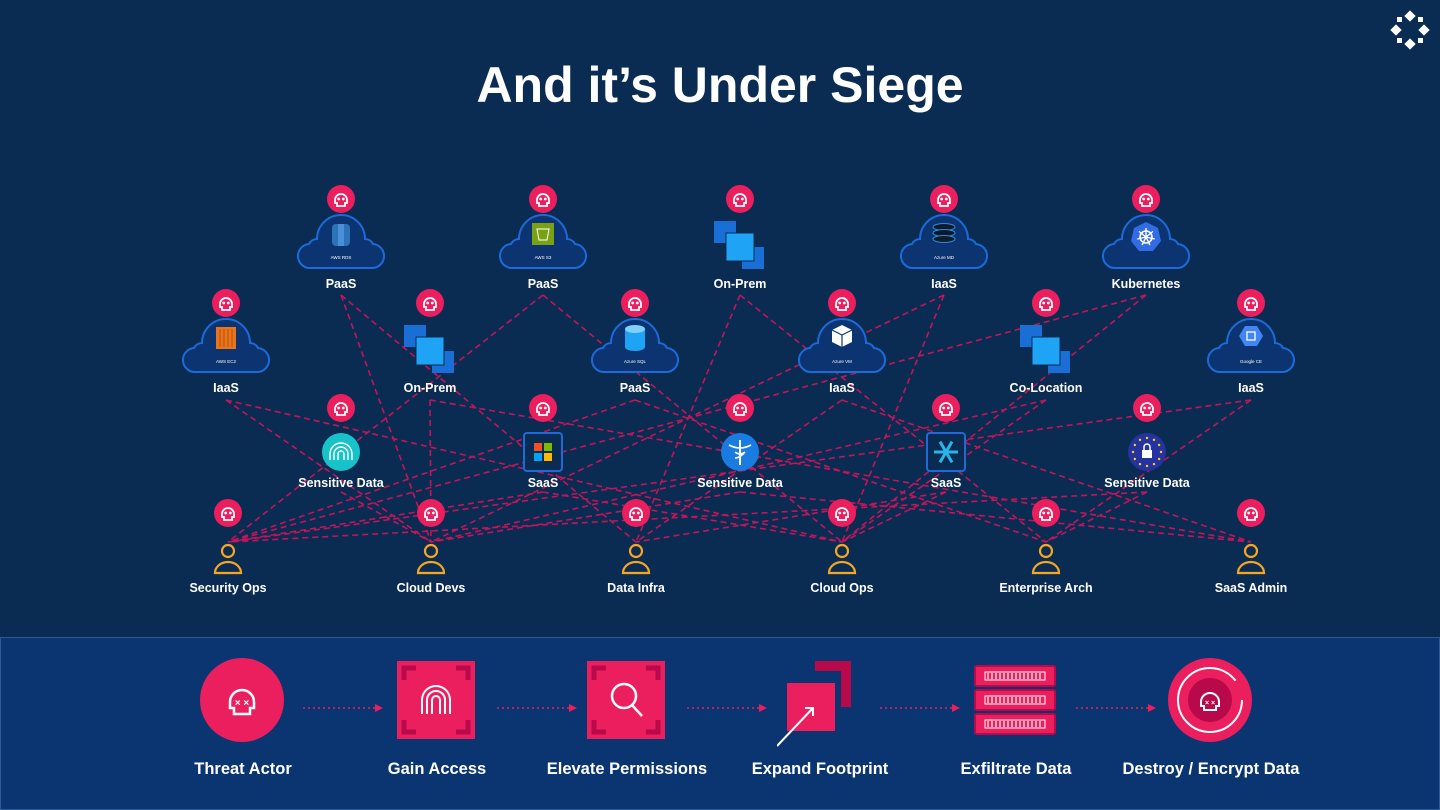  I want to click on microsoft-icon, so click(543, 452).